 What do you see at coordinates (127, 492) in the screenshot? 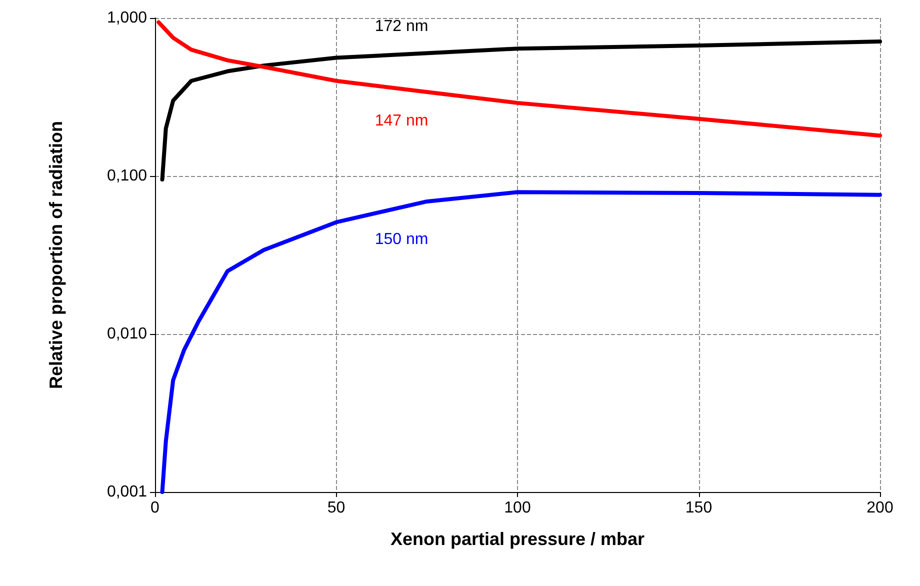
I see `y-tick-label: 0,001` at bounding box center [127, 492].